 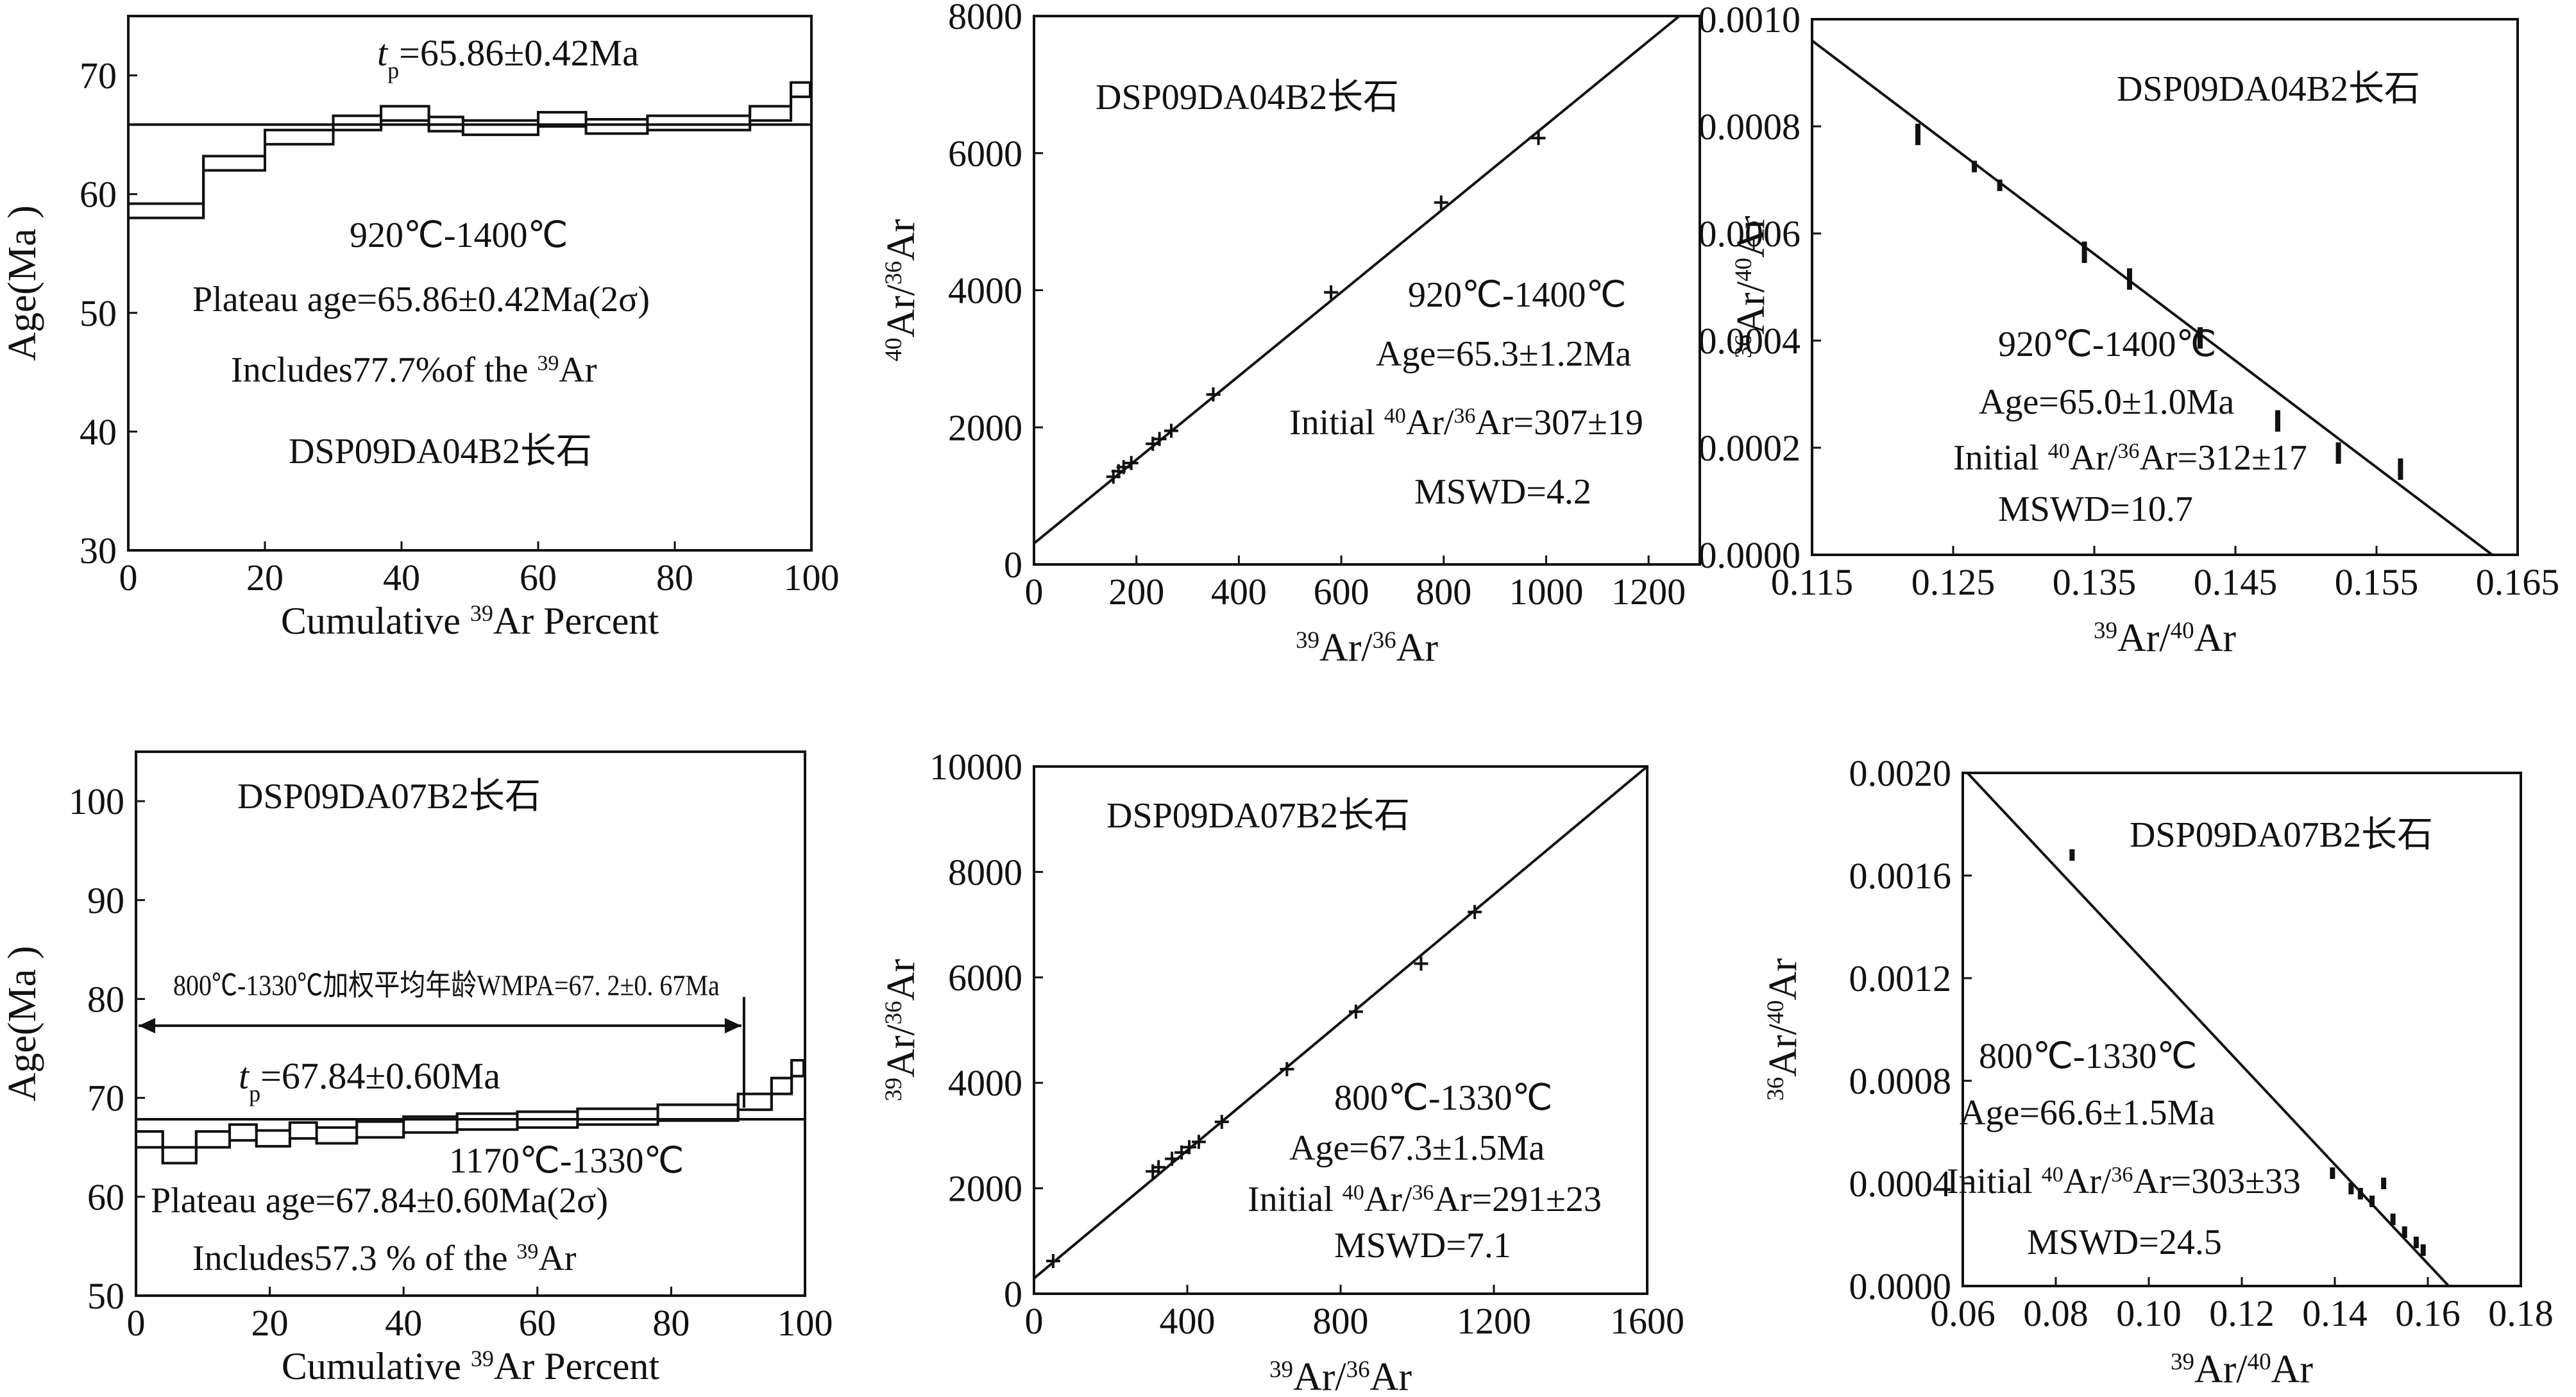 I want to click on annotation-text-part: 39, so click(x=548, y=363).